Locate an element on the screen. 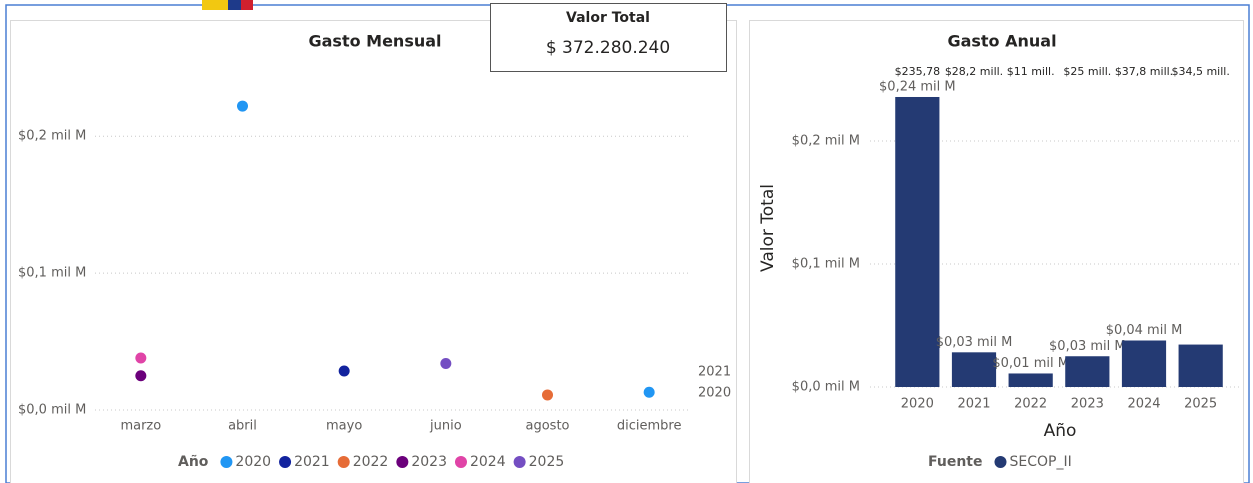 The width and height of the screenshot is (1253, 483). x-tick-label: 2020 is located at coordinates (917, 404).